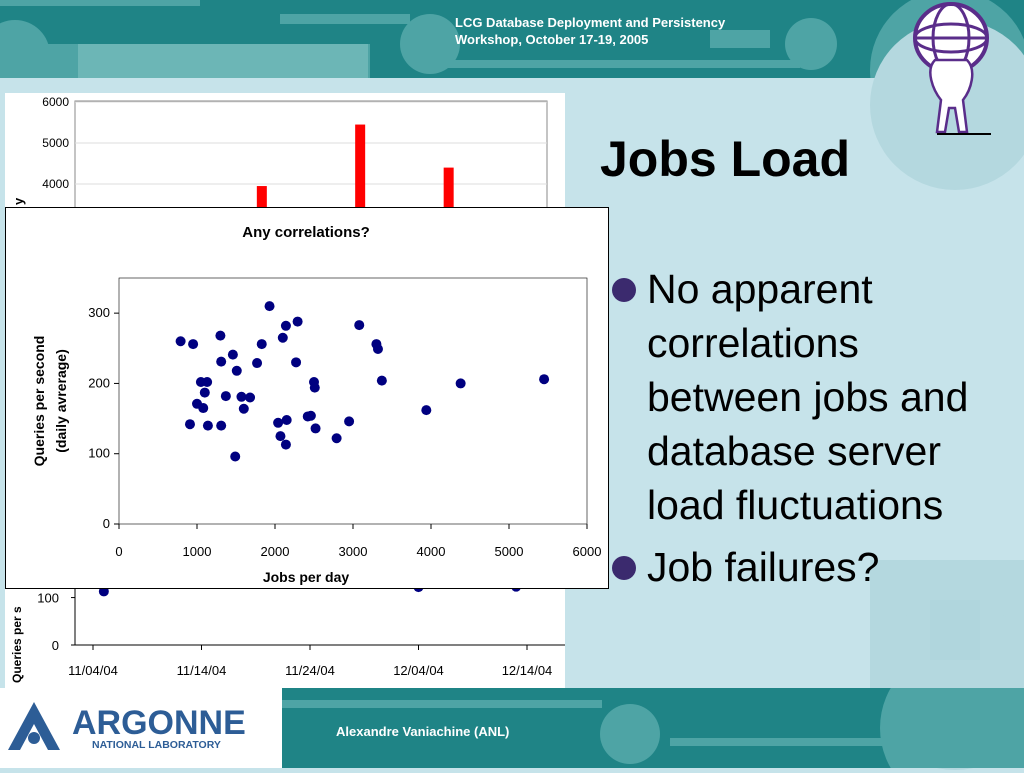 This screenshot has width=1024, height=773. What do you see at coordinates (353, 551) in the screenshot?
I see `x-tick-label: 3000` at bounding box center [353, 551].